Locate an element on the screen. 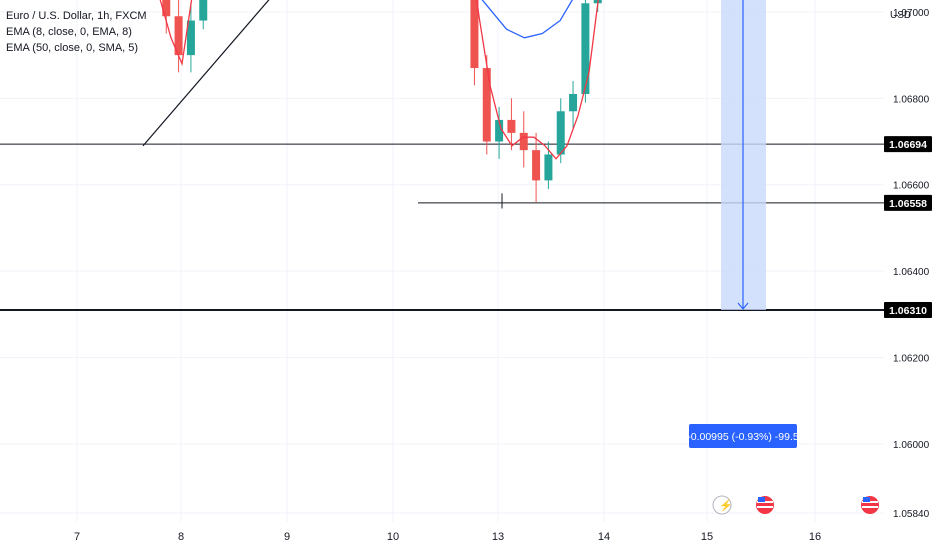 Image resolution: width=932 pixels, height=550 pixels. flash-event-icon is located at coordinates (722, 505).